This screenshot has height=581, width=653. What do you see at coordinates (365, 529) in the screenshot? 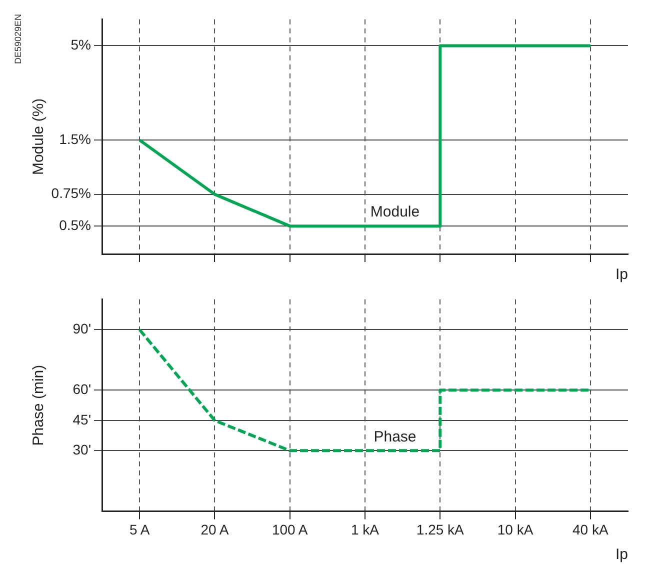
I see `x-tick-label: 1 kA` at bounding box center [365, 529].